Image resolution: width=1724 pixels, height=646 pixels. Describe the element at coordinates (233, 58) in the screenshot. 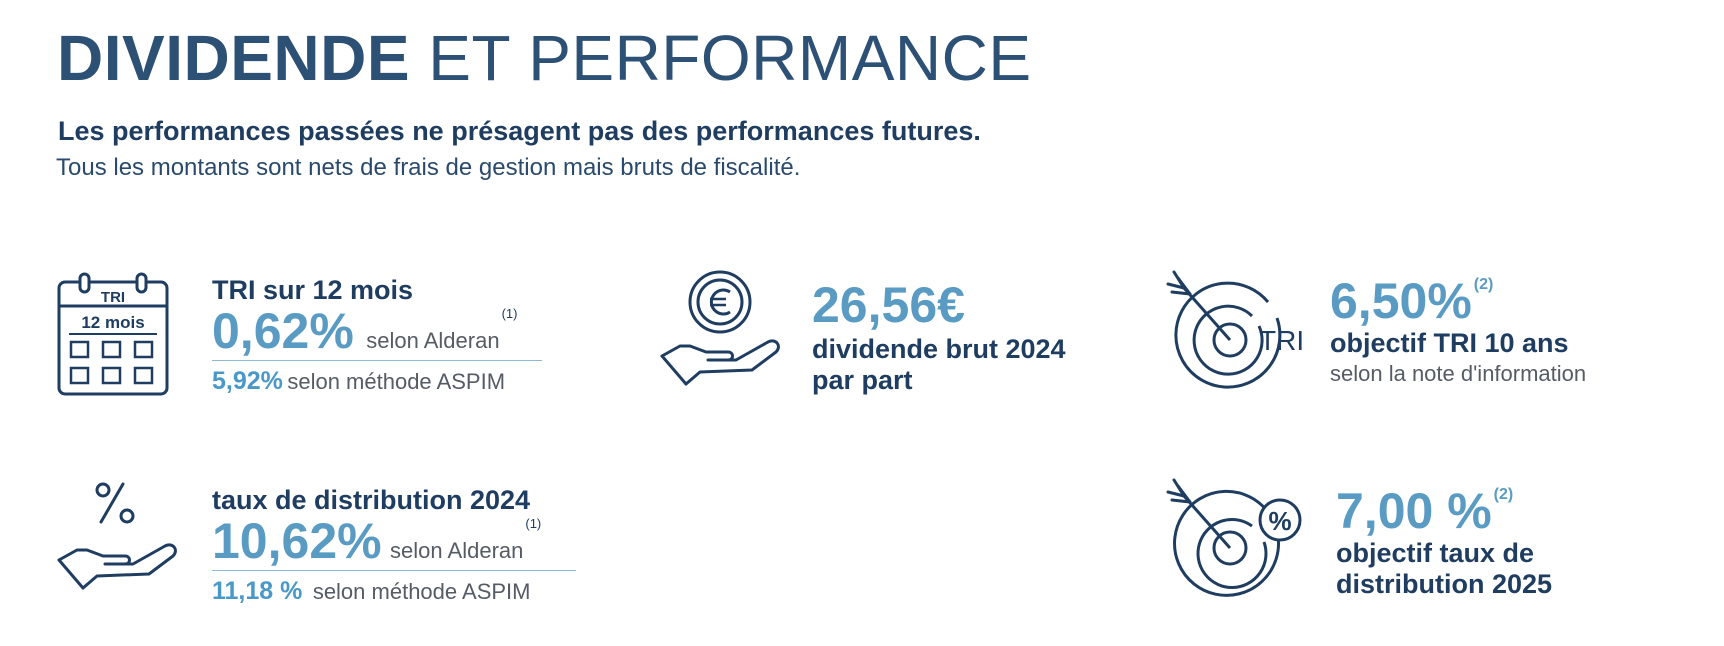

I see `page-title-bold: DIVIDENDE` at that location.